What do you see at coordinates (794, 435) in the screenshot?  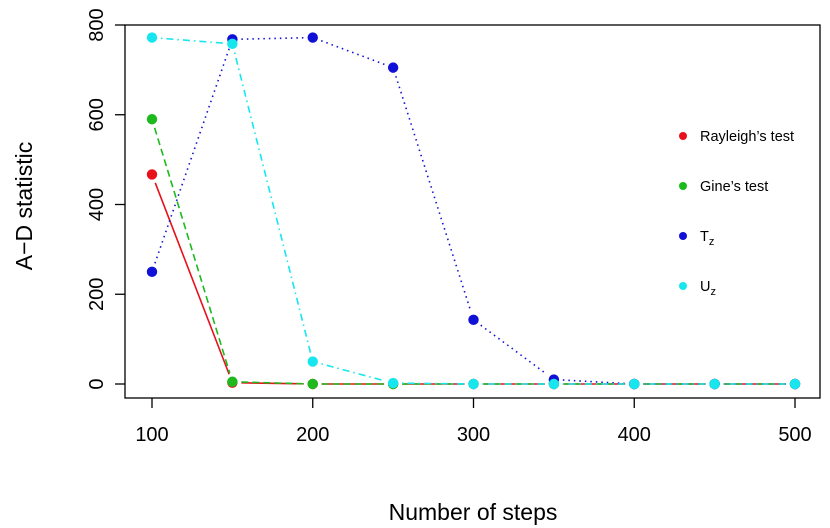 I see `x-tick-label: 500` at bounding box center [794, 435].